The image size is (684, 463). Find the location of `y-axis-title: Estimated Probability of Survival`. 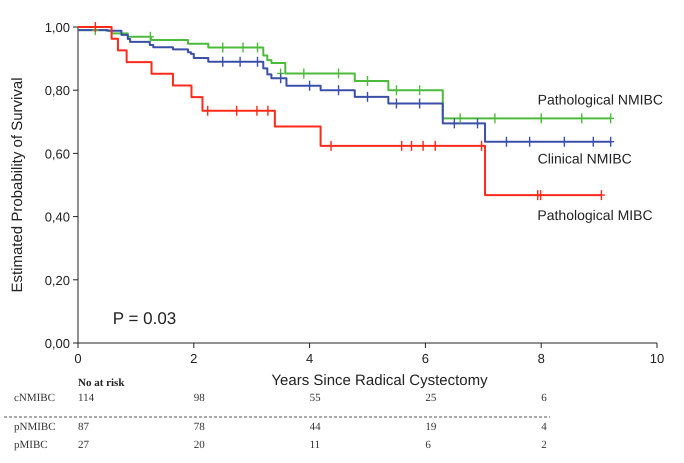

y-axis-title: Estimated Probability of Survival is located at coordinates (17, 185).